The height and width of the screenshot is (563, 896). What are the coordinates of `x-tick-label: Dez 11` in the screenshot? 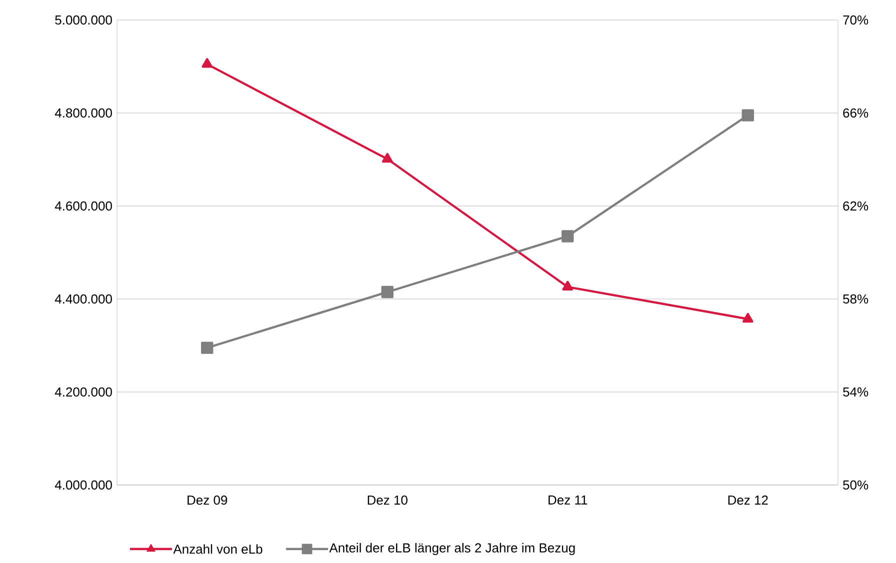 It's located at (568, 500).